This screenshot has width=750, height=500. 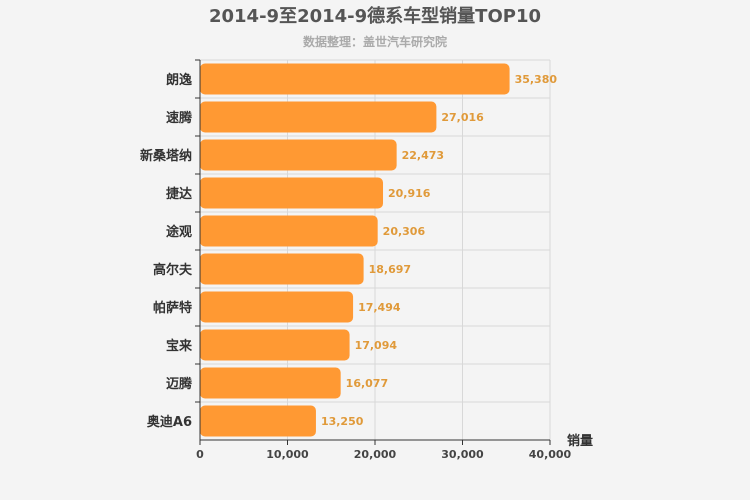 I want to click on category-label: 高尔夫, so click(x=173, y=270).